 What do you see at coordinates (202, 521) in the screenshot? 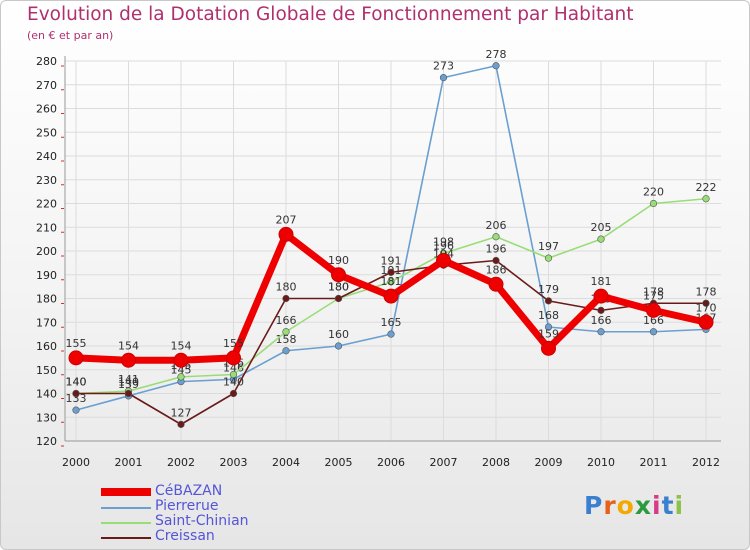
I see `legend-label-saint-chinian: Saint-Chinian` at bounding box center [202, 521].